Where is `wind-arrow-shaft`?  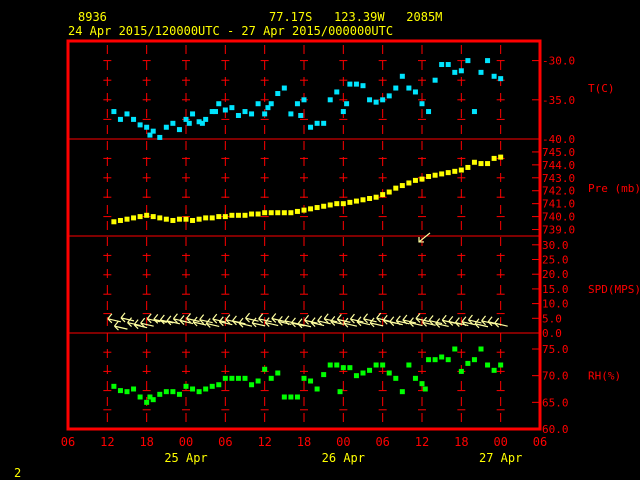
wind-arrow-shaft is located at coordinates (424, 237).